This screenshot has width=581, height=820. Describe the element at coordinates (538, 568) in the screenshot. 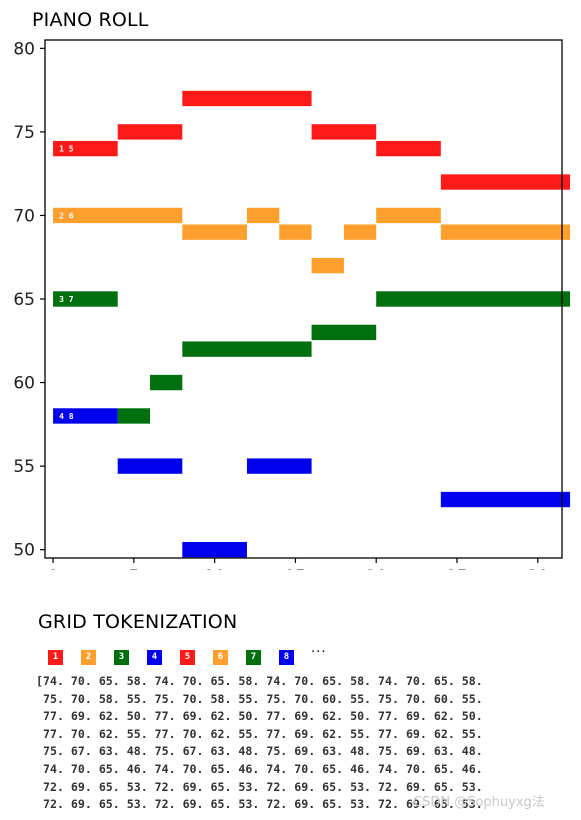

I see `x-tick-label: 30` at that location.